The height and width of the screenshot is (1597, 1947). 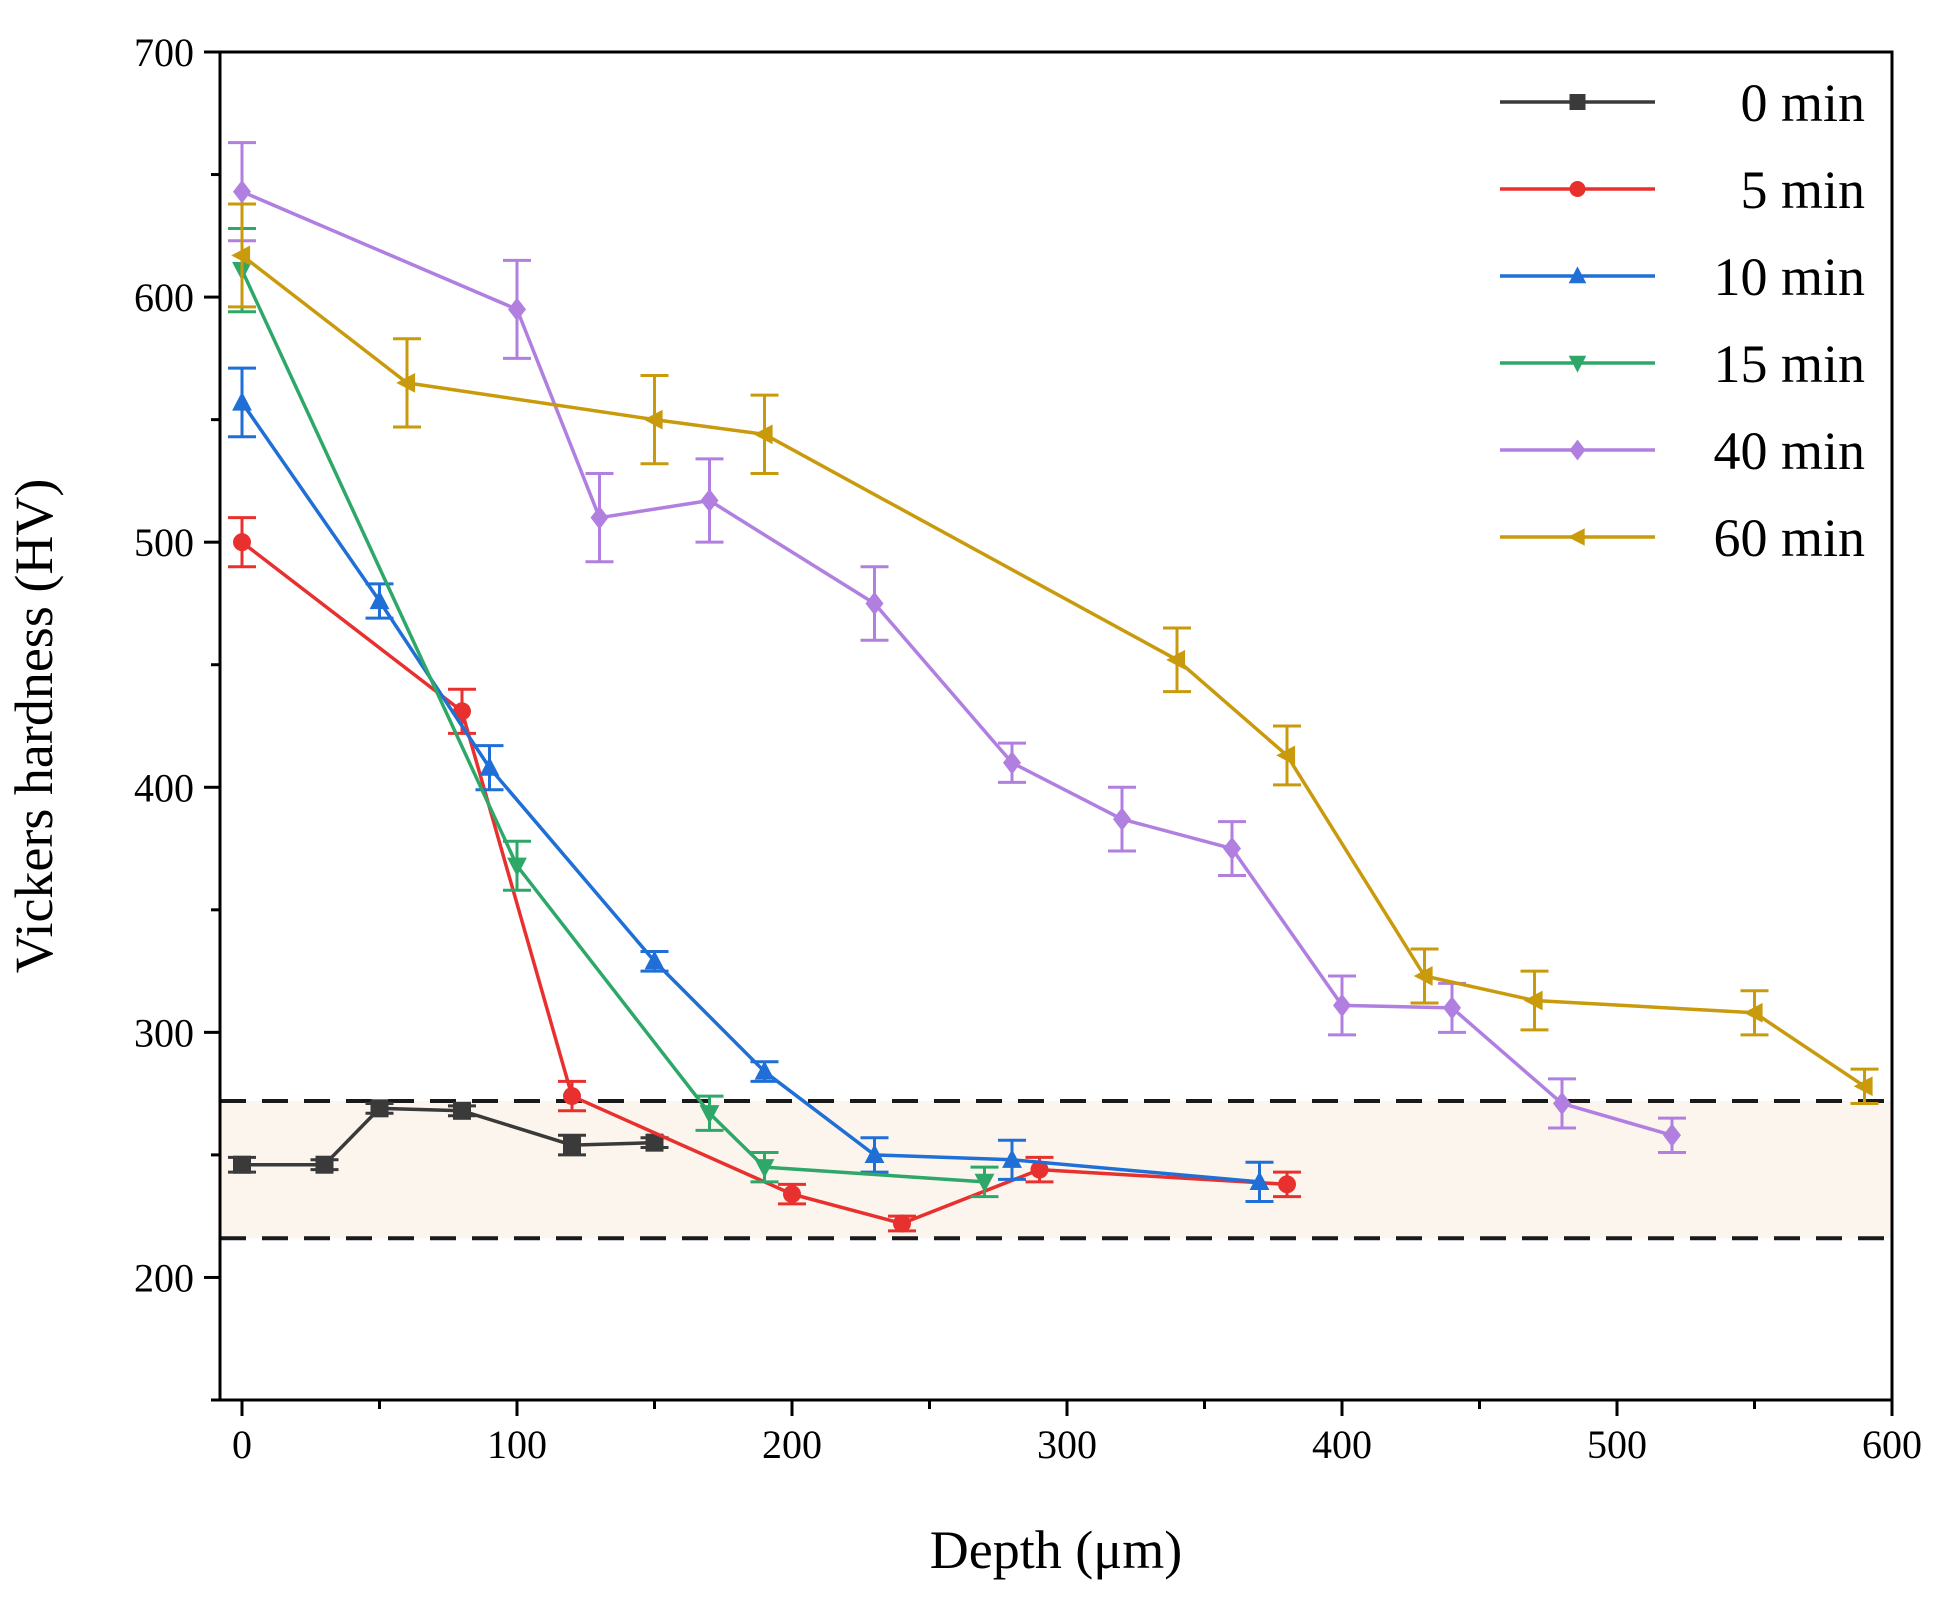 What do you see at coordinates (1617, 1444) in the screenshot?
I see `x-tick-label: 500` at bounding box center [1617, 1444].